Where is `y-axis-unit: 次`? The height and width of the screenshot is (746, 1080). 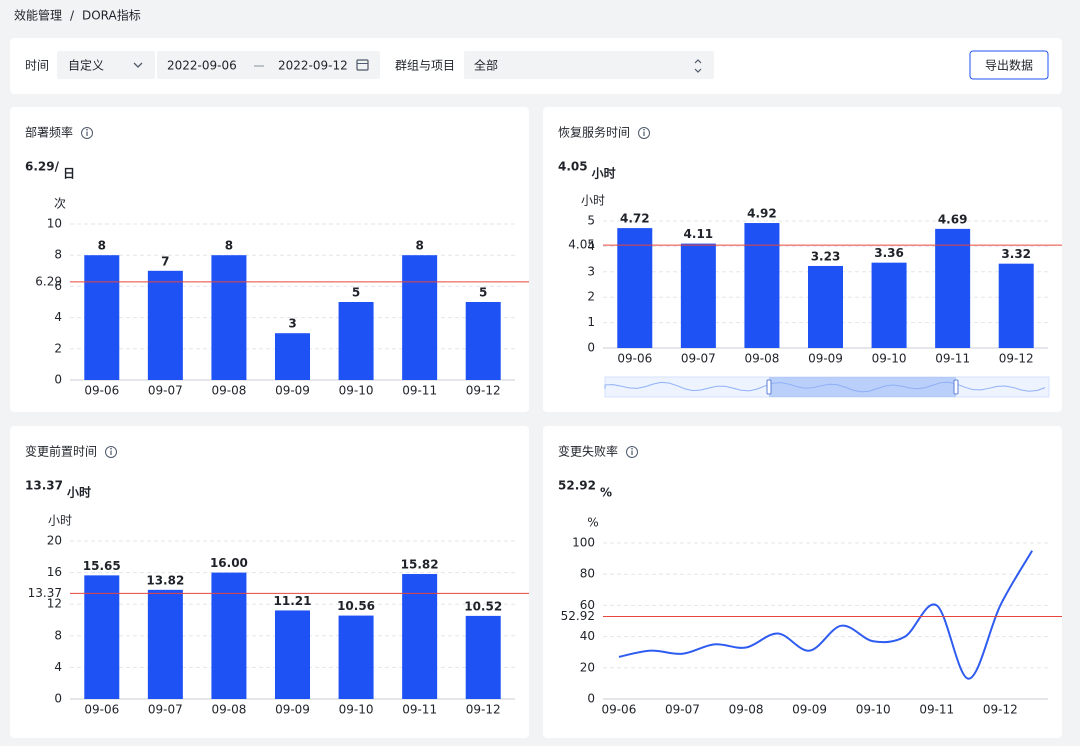
y-axis-unit: 次 is located at coordinates (60, 204).